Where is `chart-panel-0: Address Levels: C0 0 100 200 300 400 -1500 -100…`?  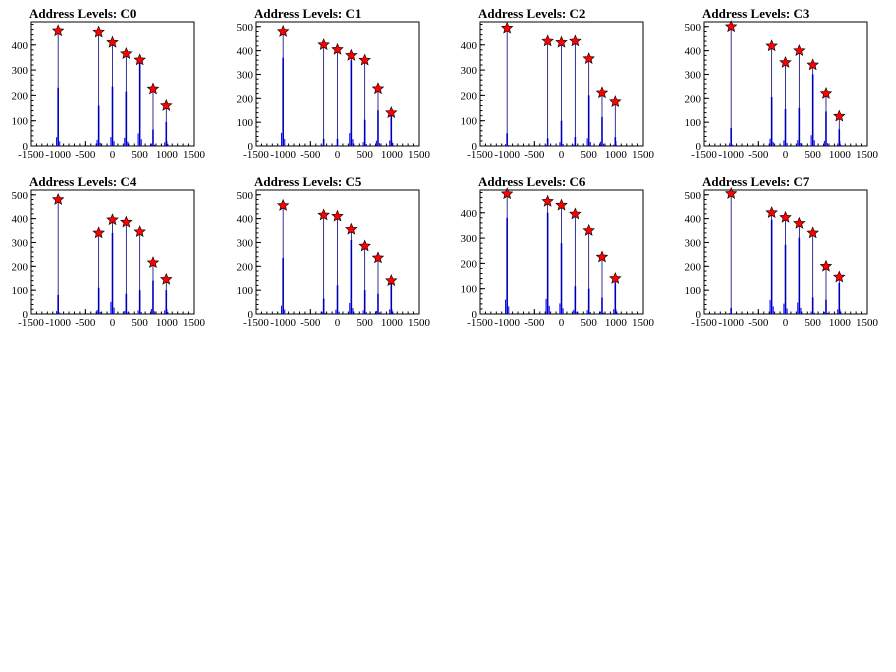
chart-panel-0: Address Levels: C0 0 100 200 300 400 -1500 -100… is located at coordinates (109, 83).